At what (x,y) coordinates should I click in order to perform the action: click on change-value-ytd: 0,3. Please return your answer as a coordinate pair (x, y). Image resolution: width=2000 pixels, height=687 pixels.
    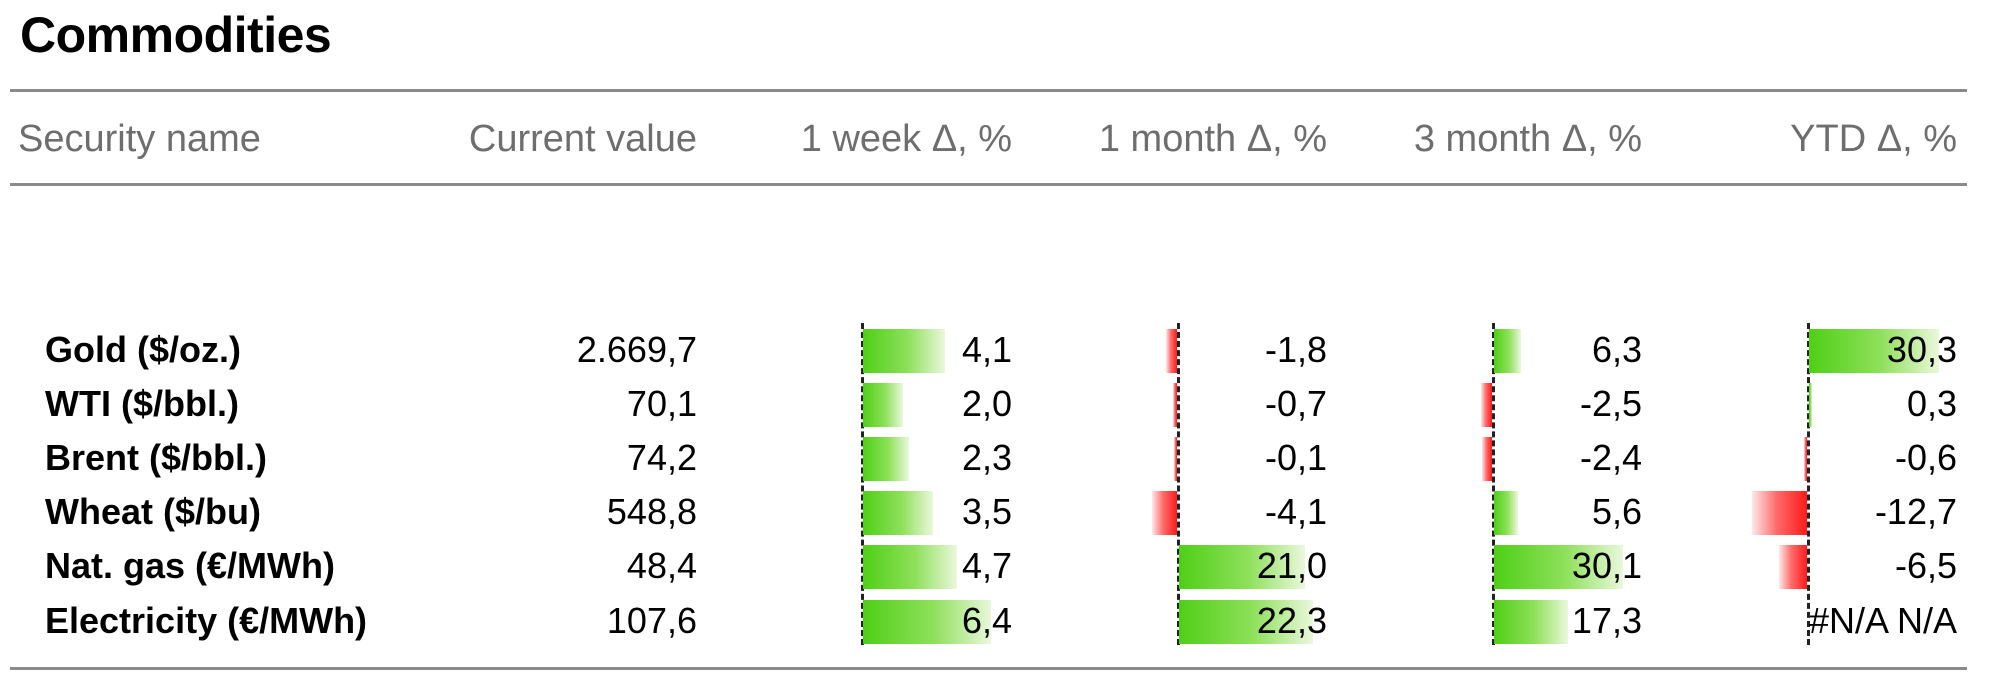
    Looking at the image, I should click on (1931, 403).